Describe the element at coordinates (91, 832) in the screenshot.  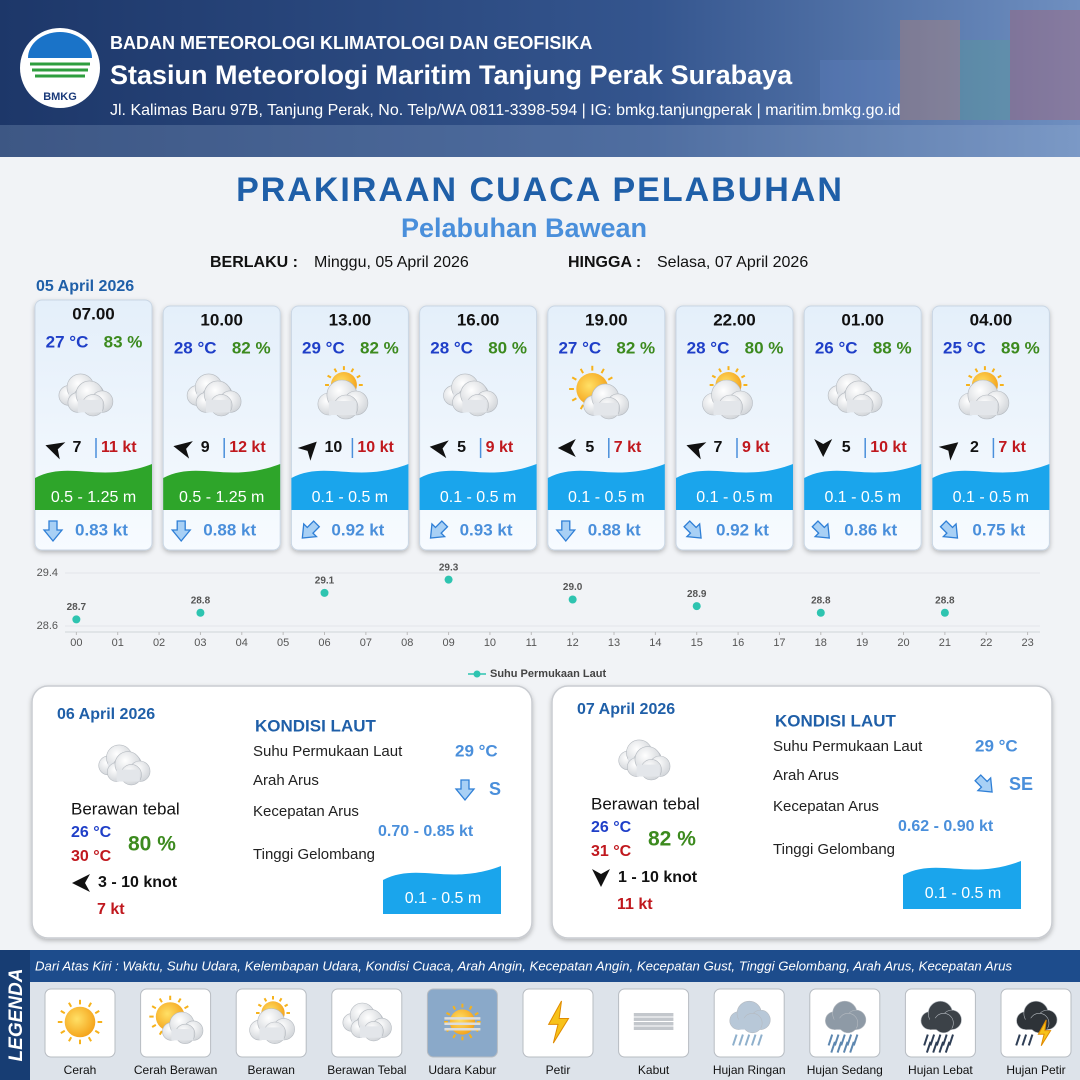
I see `temp-min: 26 °C` at that location.